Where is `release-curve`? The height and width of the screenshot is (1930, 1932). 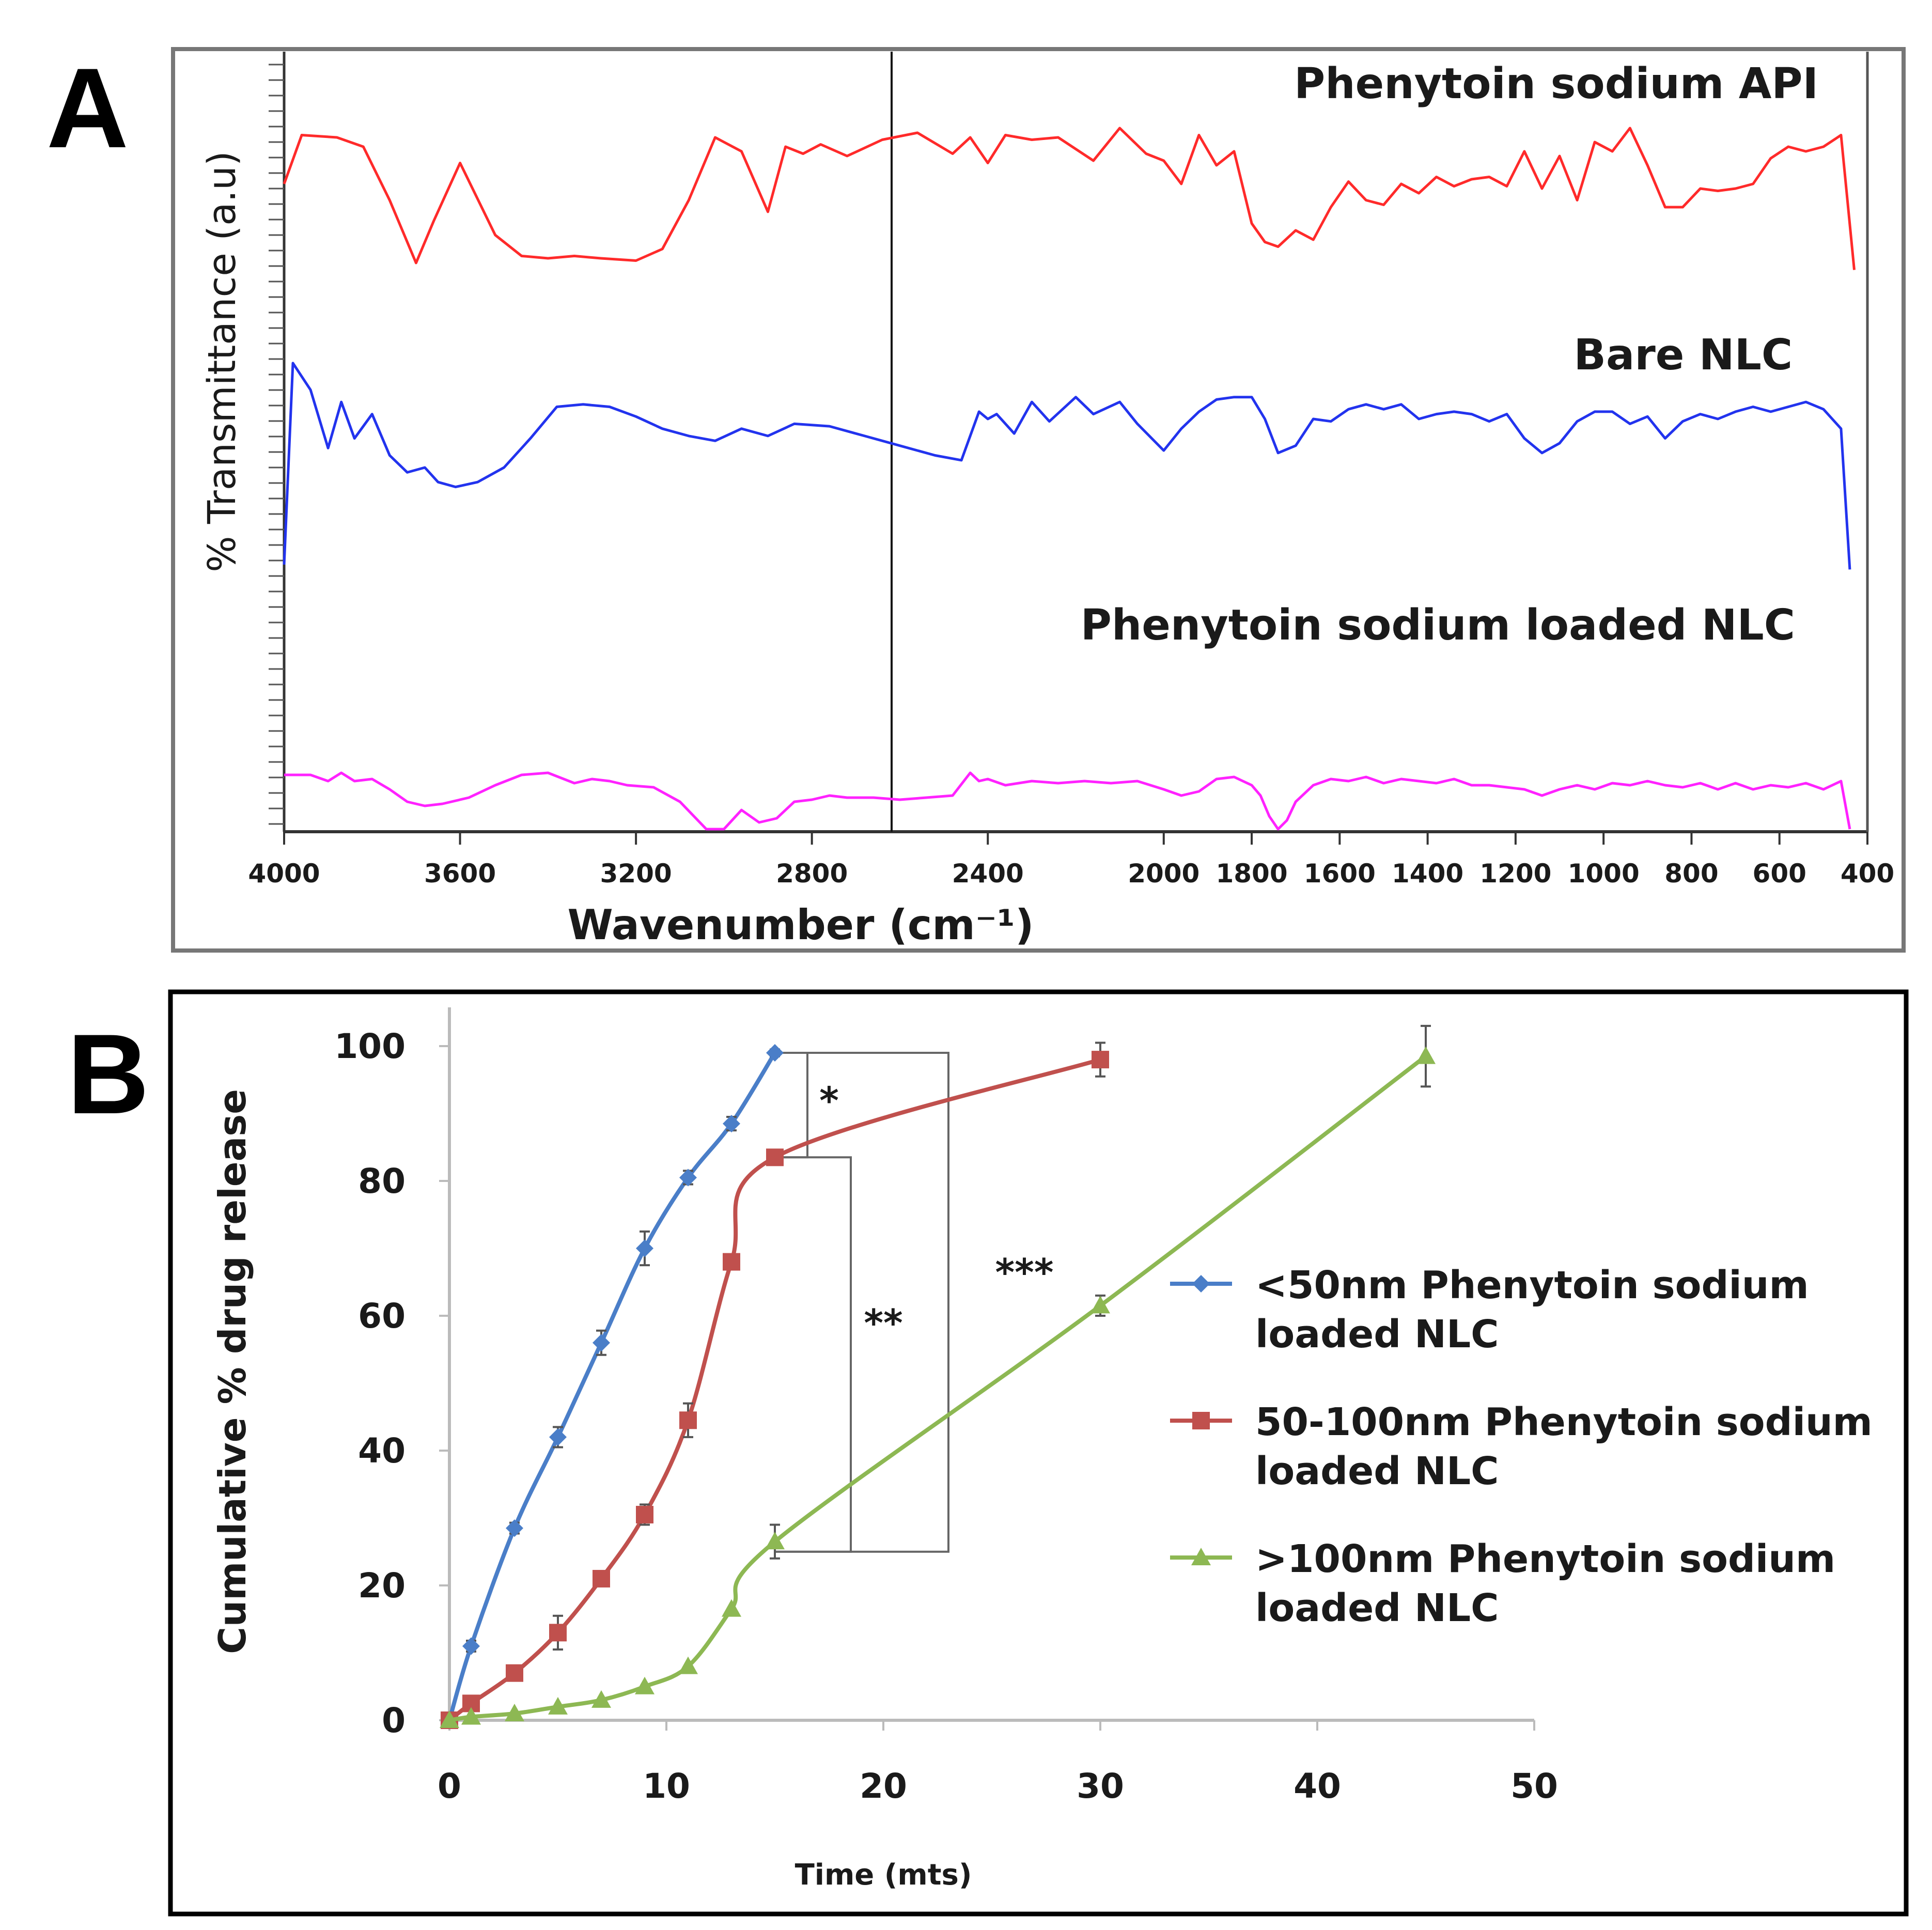
release-curve is located at coordinates (612, 1386).